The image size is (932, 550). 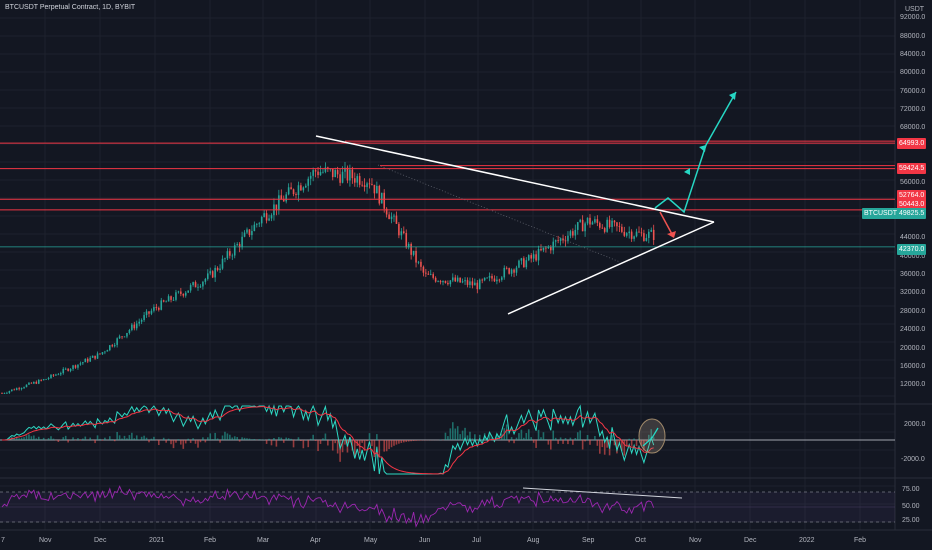 What do you see at coordinates (602, 493) in the screenshot?
I see `rsi-divergence-line` at bounding box center [602, 493].